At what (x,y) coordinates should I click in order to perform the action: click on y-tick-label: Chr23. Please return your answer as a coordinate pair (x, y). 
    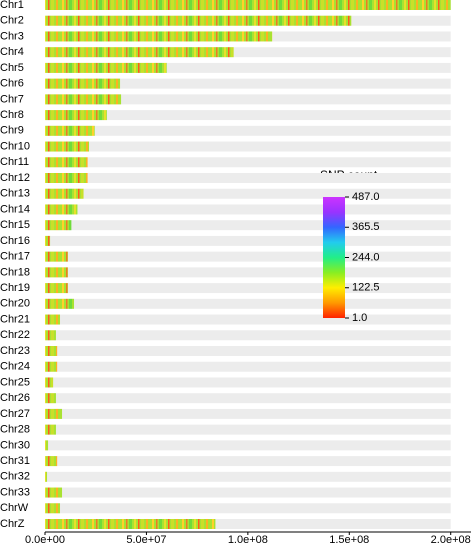
    Looking at the image, I should click on (15, 351).